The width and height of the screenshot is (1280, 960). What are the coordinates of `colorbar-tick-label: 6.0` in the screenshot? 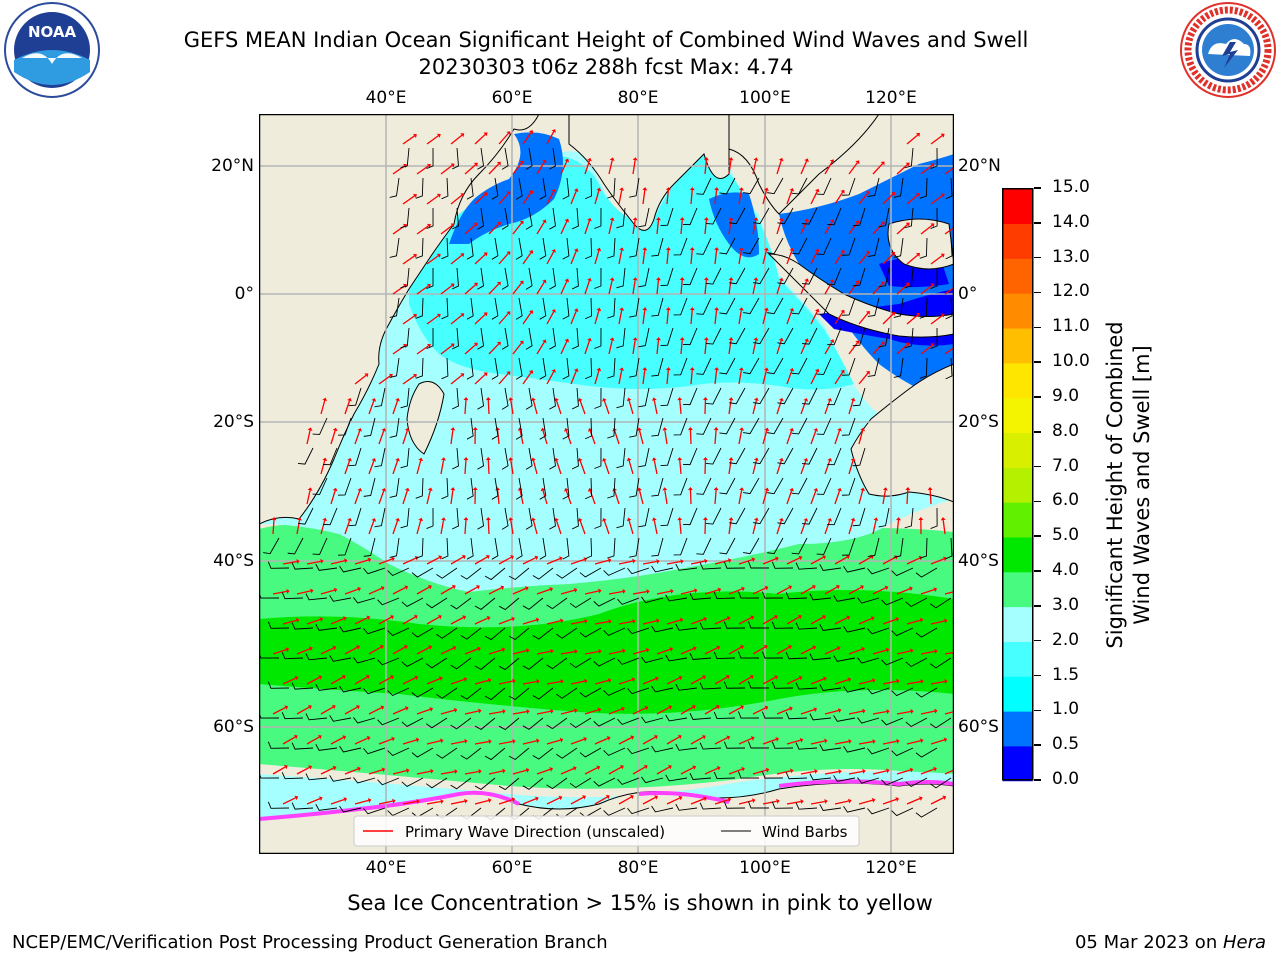 It's located at (1066, 500).